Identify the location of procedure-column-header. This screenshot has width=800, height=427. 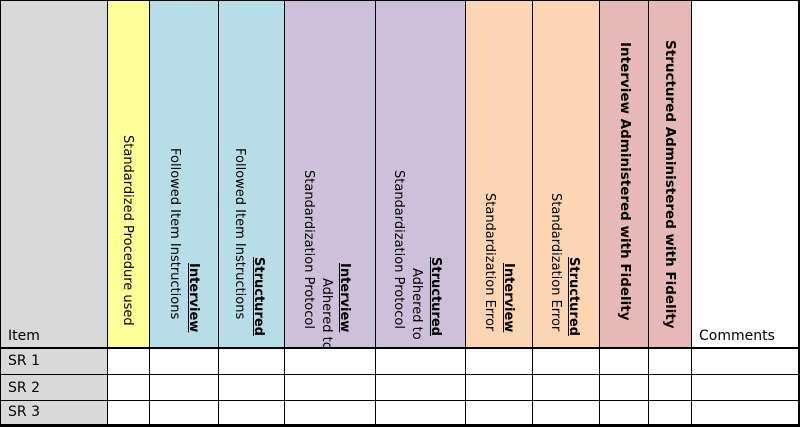
(128, 174).